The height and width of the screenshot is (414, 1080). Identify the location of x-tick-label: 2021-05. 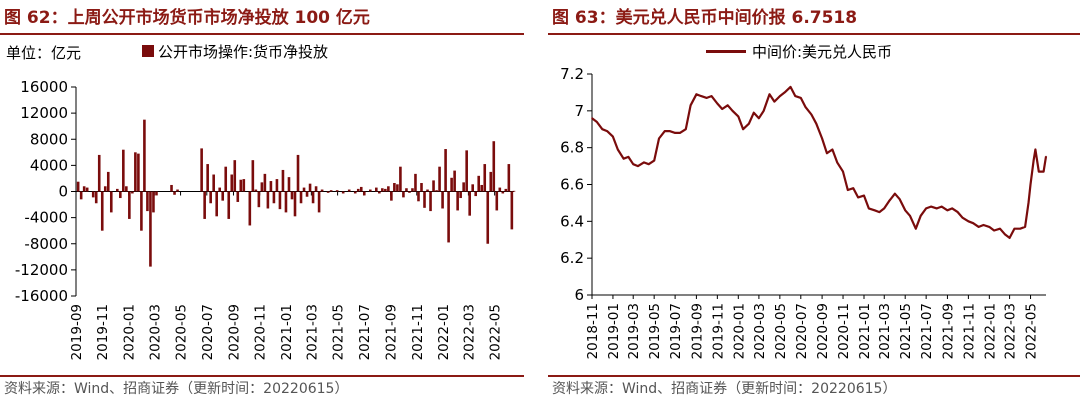
(339, 332).